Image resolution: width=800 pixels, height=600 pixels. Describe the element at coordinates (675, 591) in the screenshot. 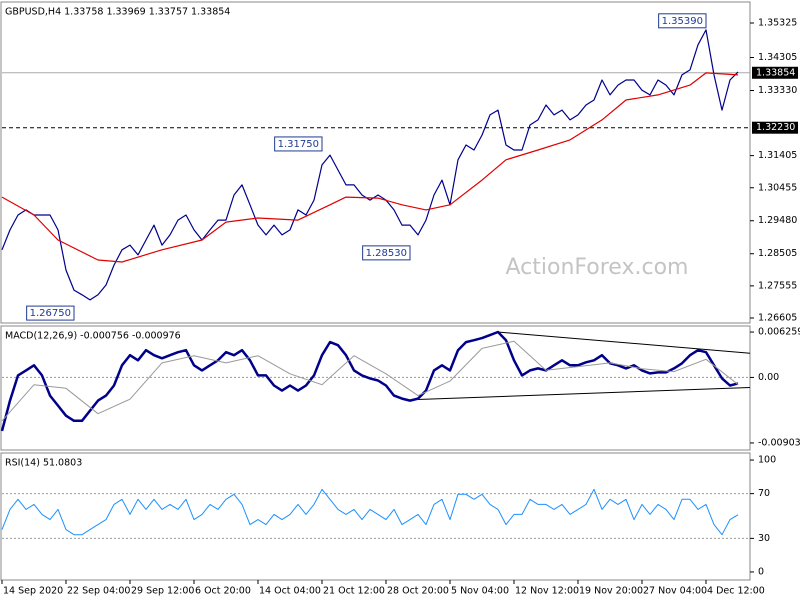

I see `x-tick-label: 27 Nov 04:00` at that location.